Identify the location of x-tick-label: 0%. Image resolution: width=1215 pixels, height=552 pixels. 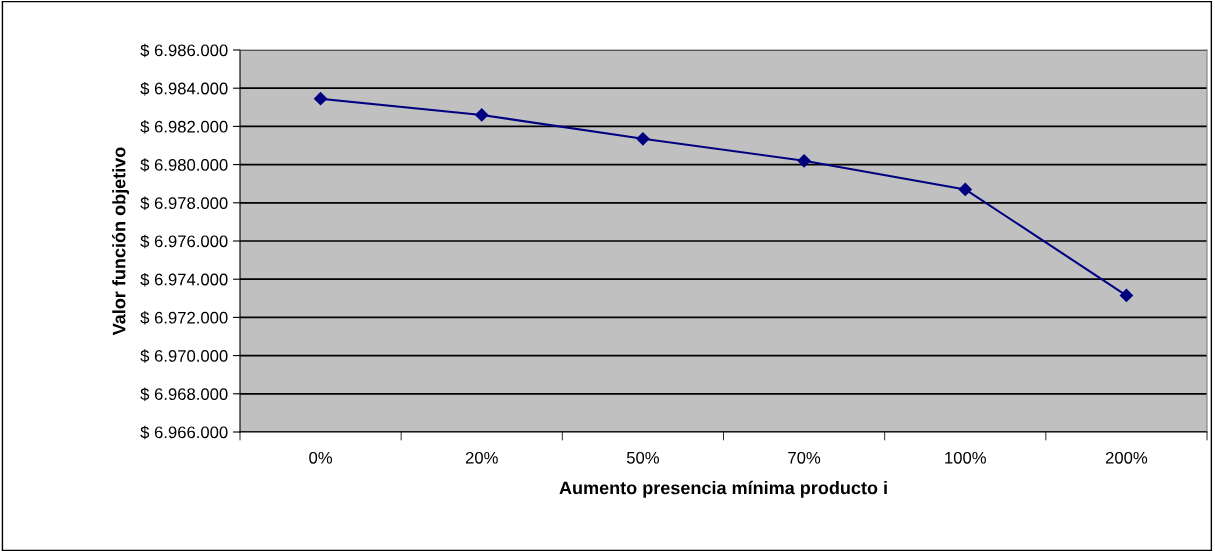
(321, 457).